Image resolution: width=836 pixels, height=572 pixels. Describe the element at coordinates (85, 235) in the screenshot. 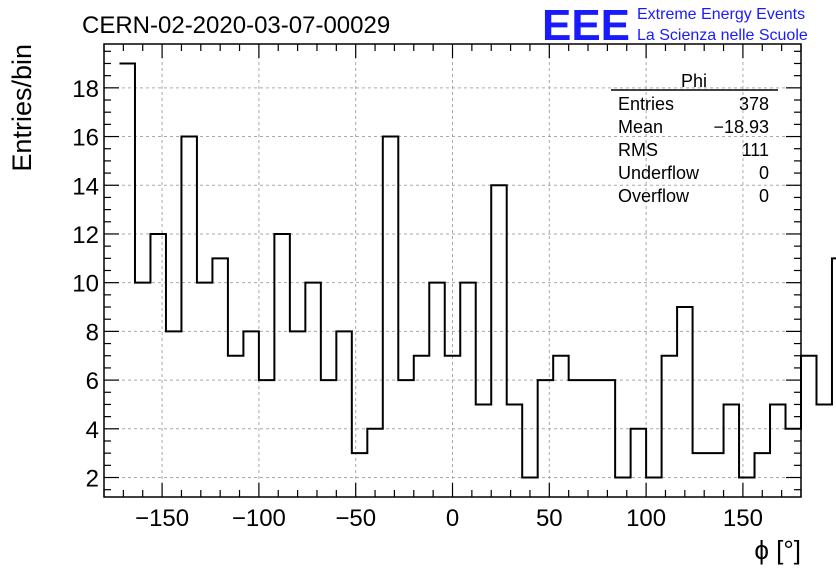

I see `y-tick-label: 12` at that location.